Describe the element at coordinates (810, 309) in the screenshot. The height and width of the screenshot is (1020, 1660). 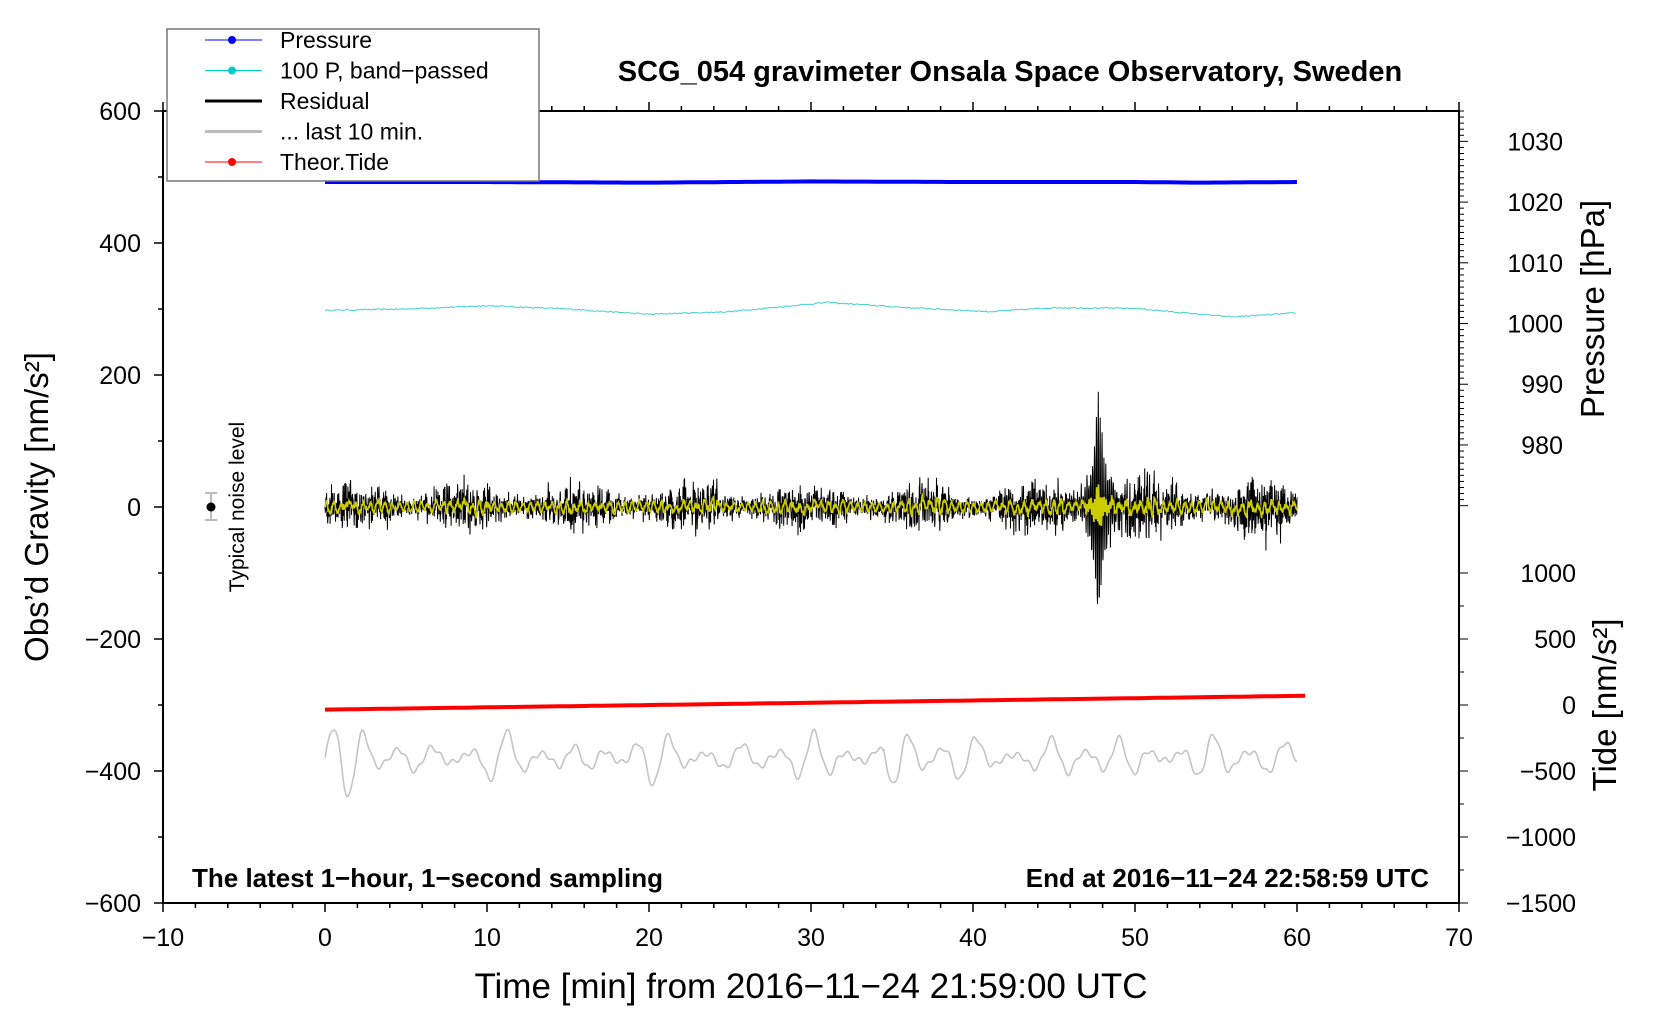
I see `series-band-passed` at that location.